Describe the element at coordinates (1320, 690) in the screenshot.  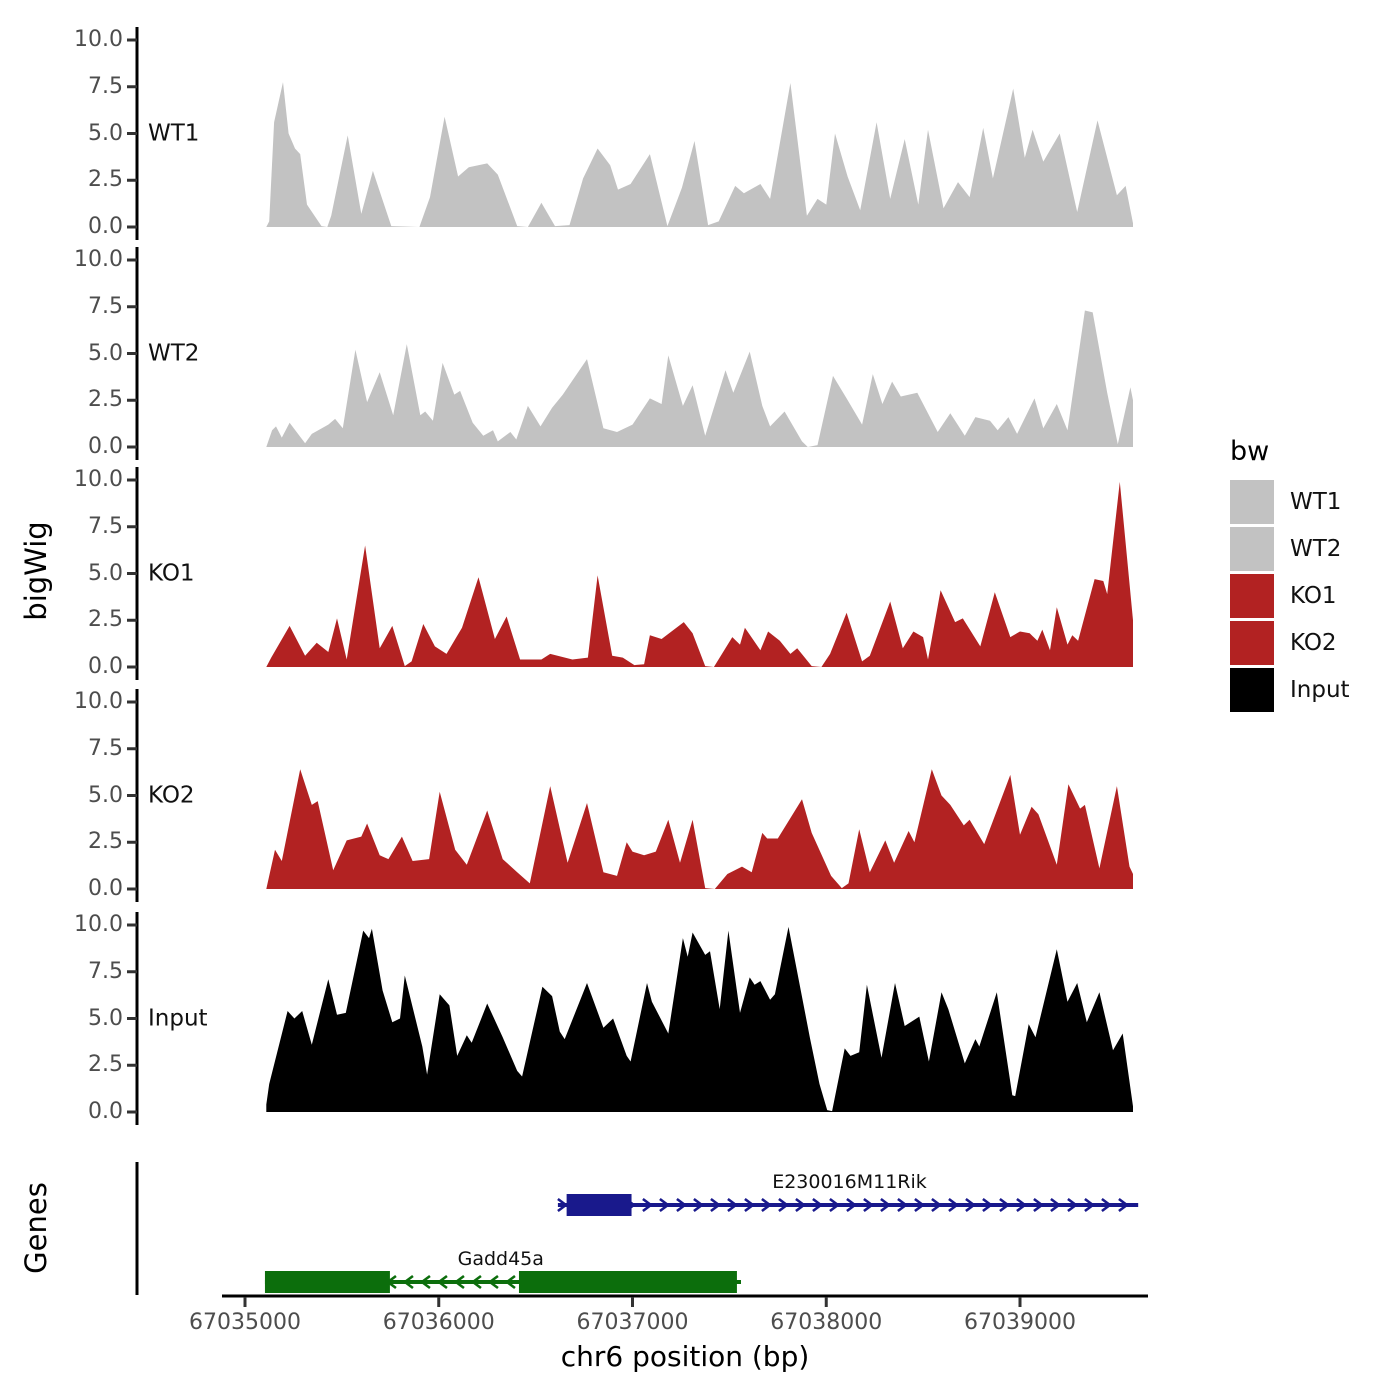
I see `legend-label-Input: Input` at that location.